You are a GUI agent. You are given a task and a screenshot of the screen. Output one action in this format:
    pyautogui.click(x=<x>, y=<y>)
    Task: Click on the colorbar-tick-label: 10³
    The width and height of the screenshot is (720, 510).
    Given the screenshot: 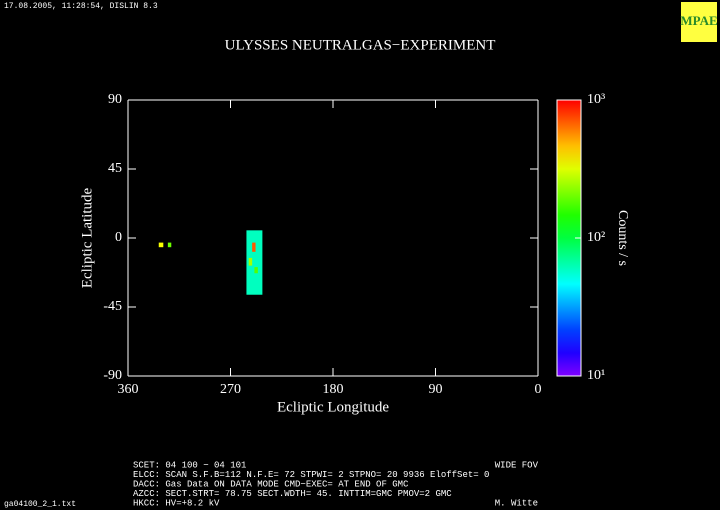 What is the action you would take?
    pyautogui.click(x=596, y=99)
    